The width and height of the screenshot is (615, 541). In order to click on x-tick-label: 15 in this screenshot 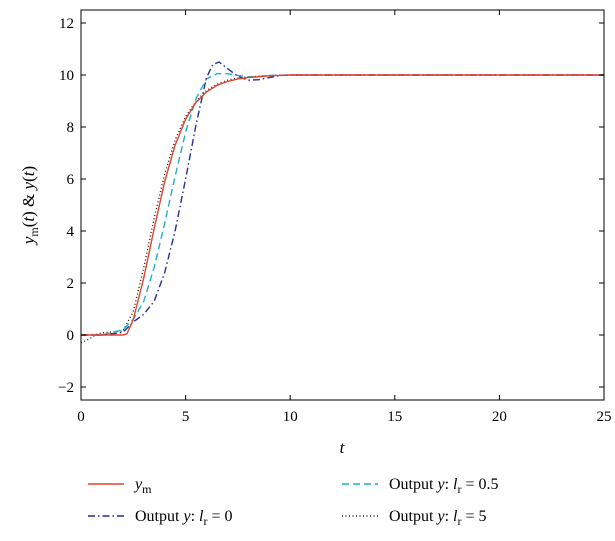, I will do `click(394, 417)`.